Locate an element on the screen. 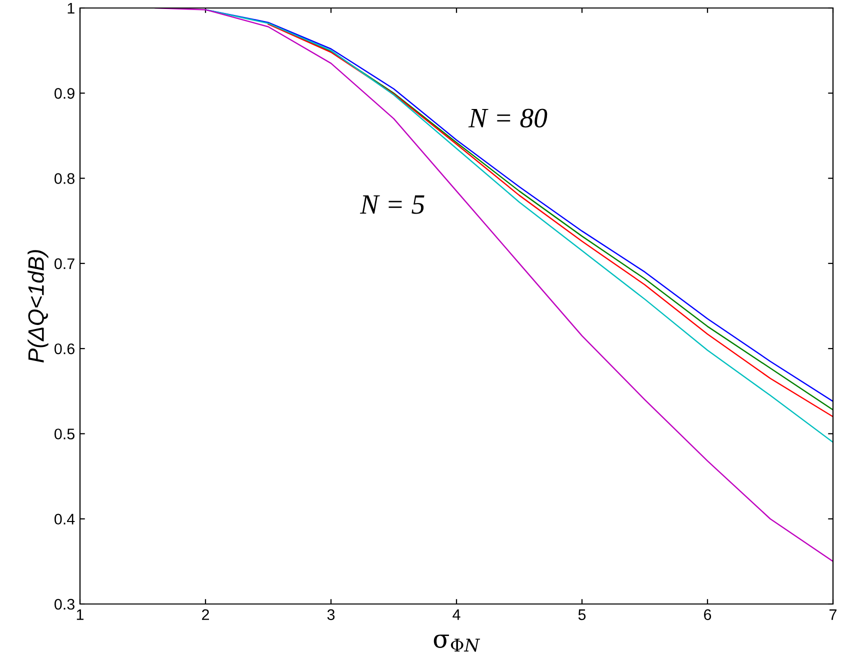  x-axis-title: σ$_{ΦN}$ is located at coordinates (457, 643).